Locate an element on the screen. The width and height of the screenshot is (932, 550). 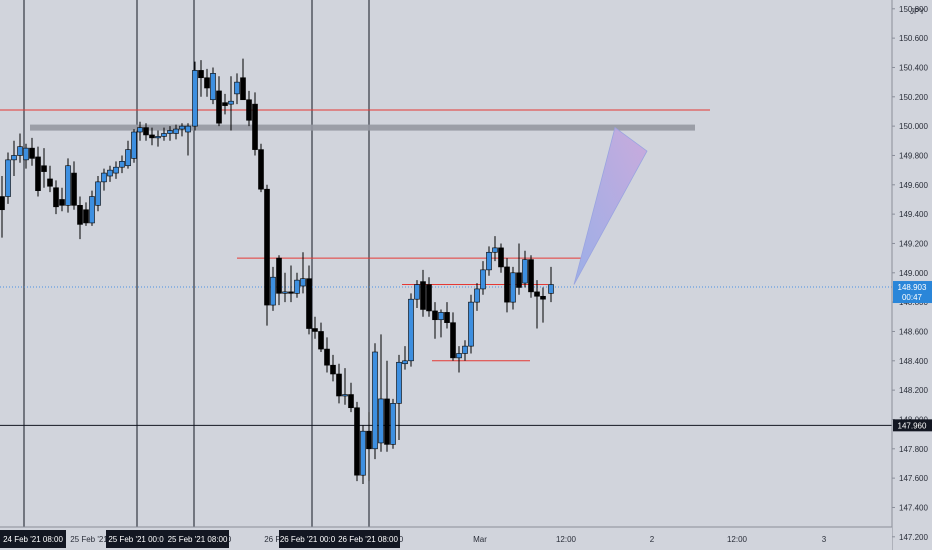
price-axis is located at coordinates (912, 275).